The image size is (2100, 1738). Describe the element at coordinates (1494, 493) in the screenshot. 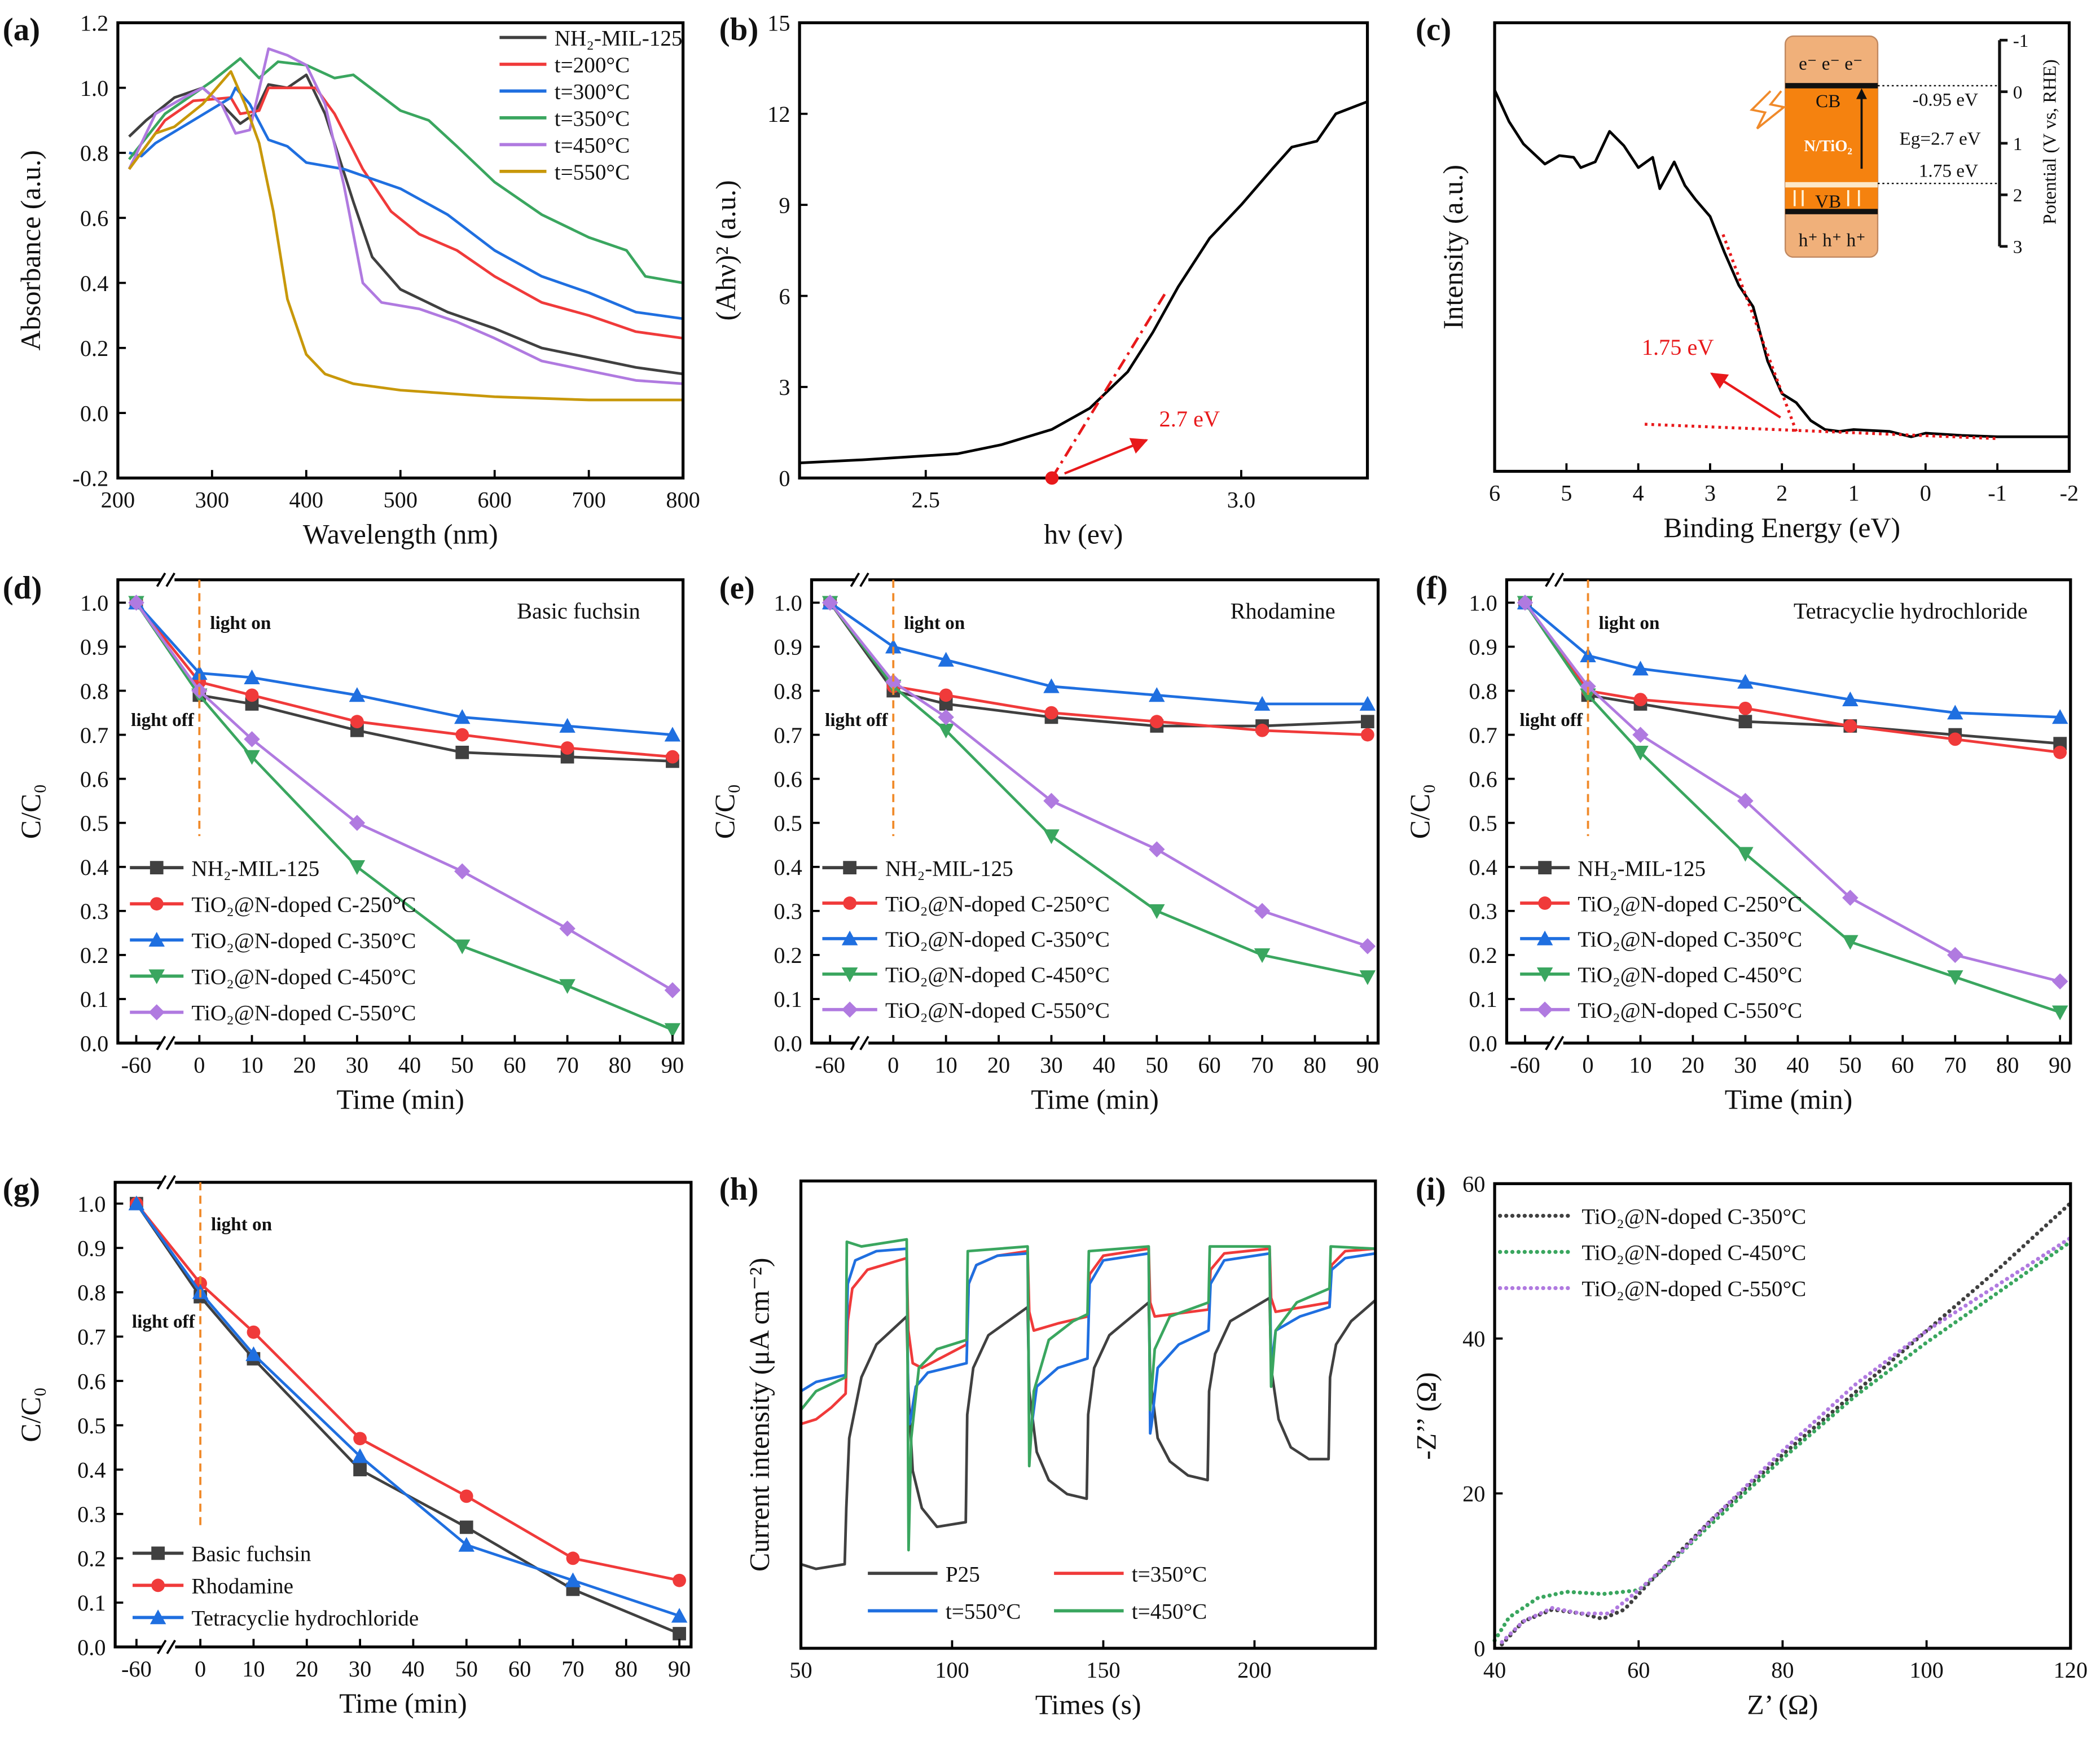

I see `x-tick-label: 6` at that location.